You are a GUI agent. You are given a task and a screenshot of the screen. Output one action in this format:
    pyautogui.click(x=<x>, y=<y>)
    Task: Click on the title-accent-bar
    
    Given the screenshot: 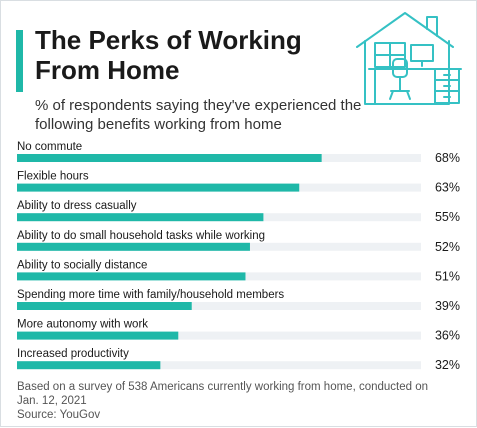 What is the action you would take?
    pyautogui.click(x=19, y=61)
    